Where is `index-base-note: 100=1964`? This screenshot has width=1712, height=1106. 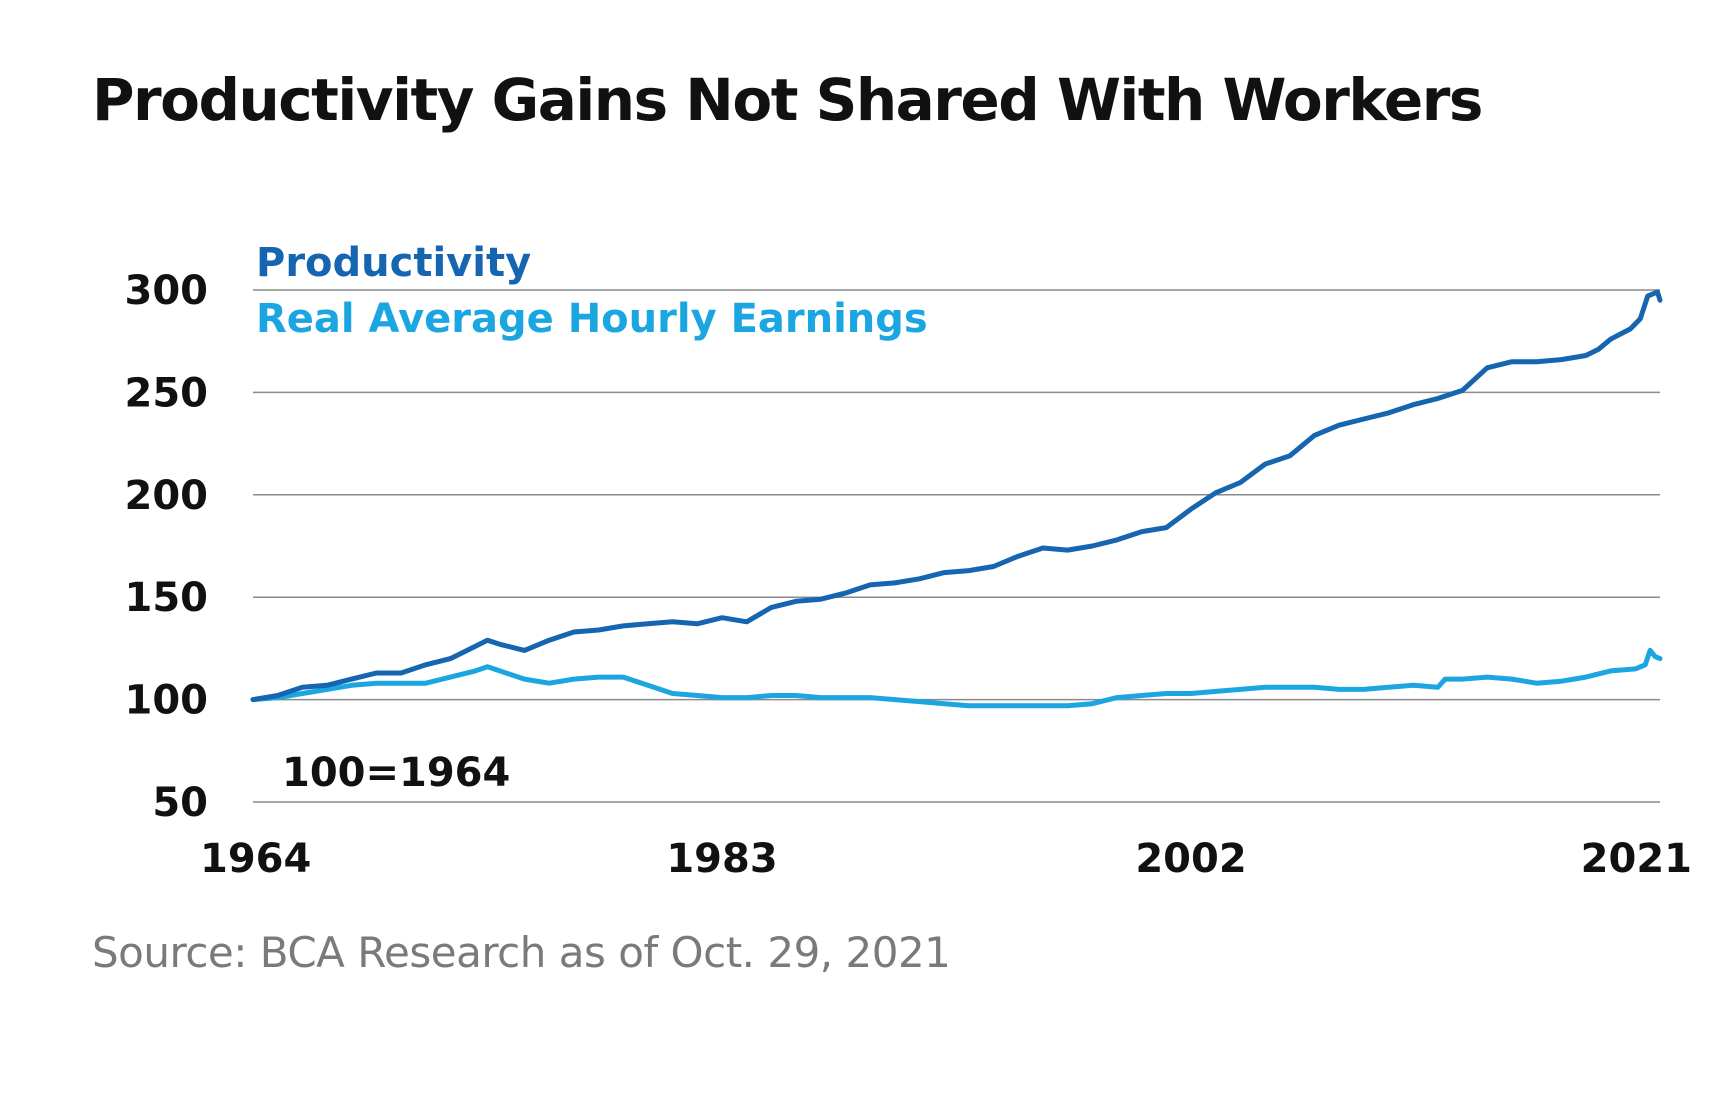
index-base-note: 100=1964 is located at coordinates (396, 773).